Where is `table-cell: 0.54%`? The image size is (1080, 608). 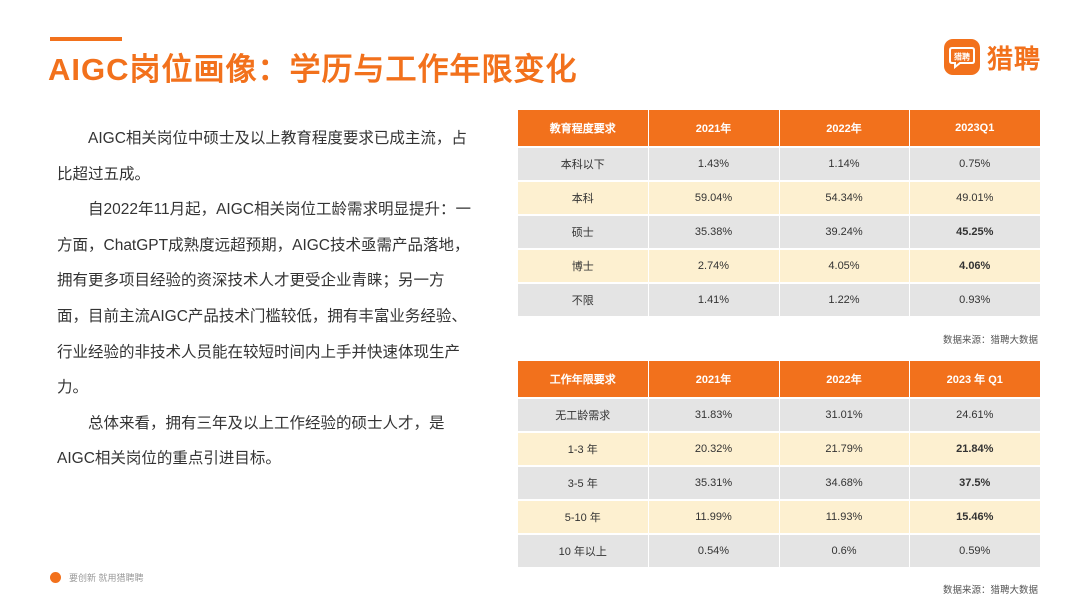 table-cell: 0.54% is located at coordinates (714, 550).